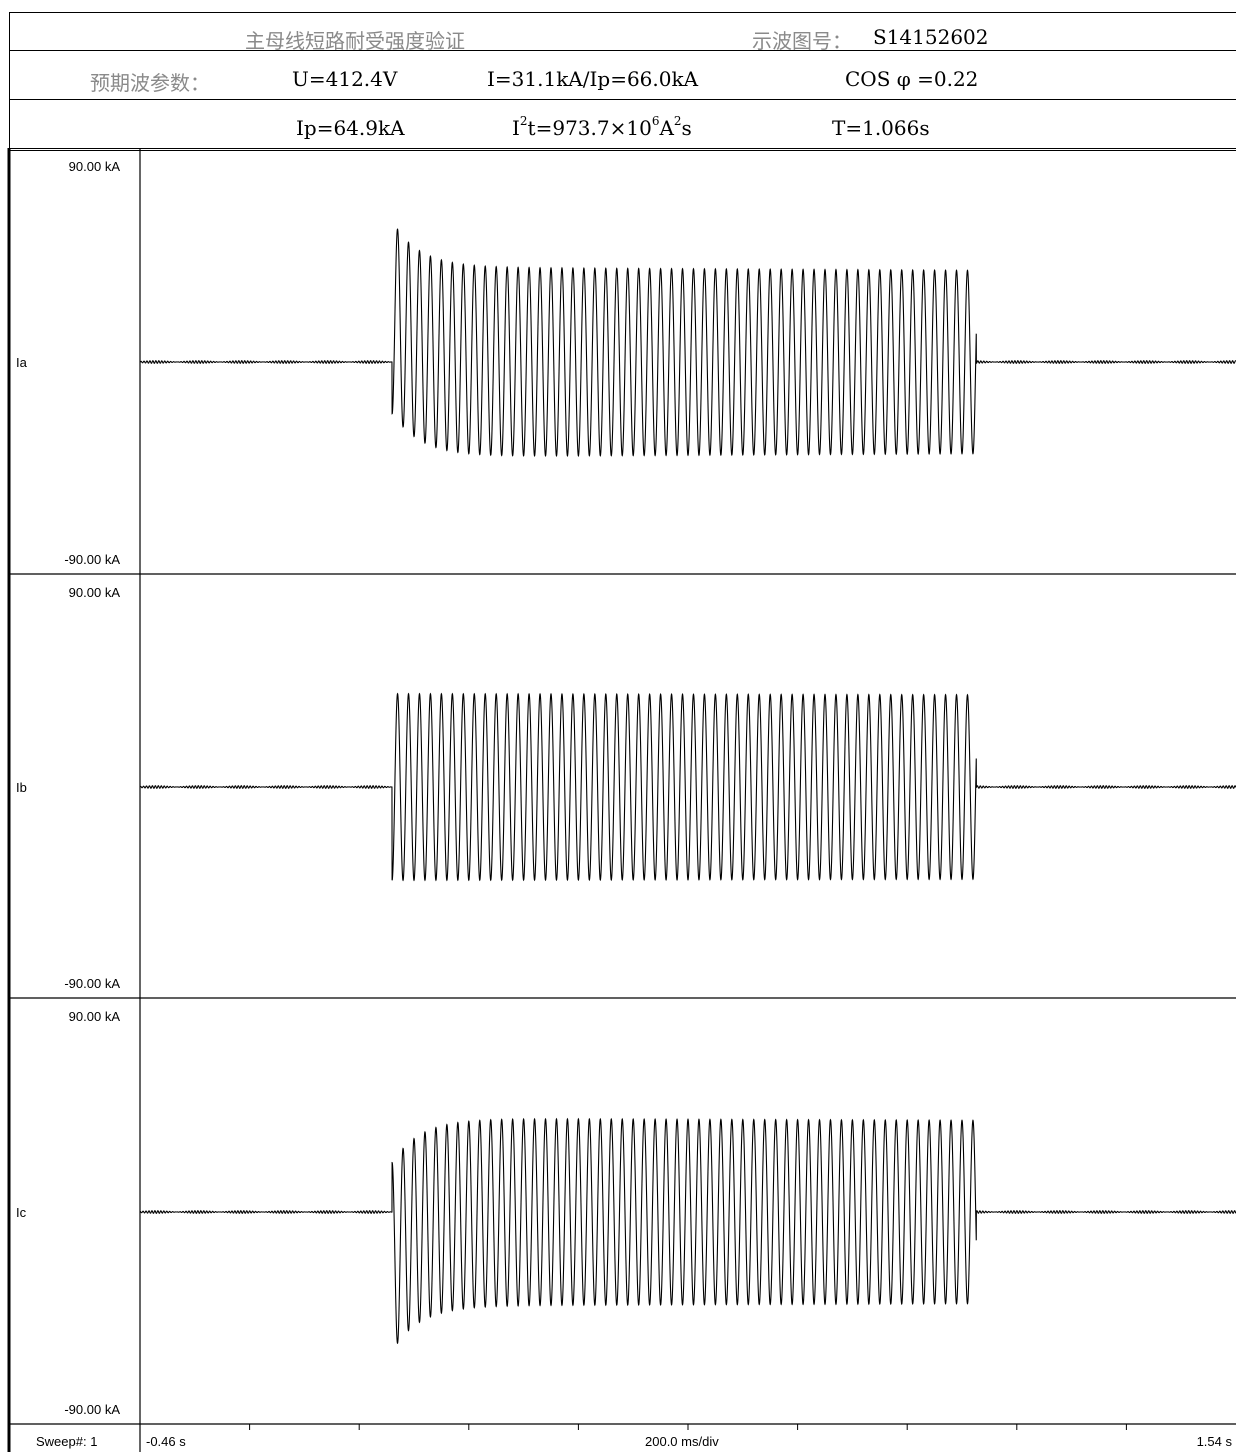 The height and width of the screenshot is (1452, 1236). I want to click on voltage-value: U=412.4V, so click(345, 79).